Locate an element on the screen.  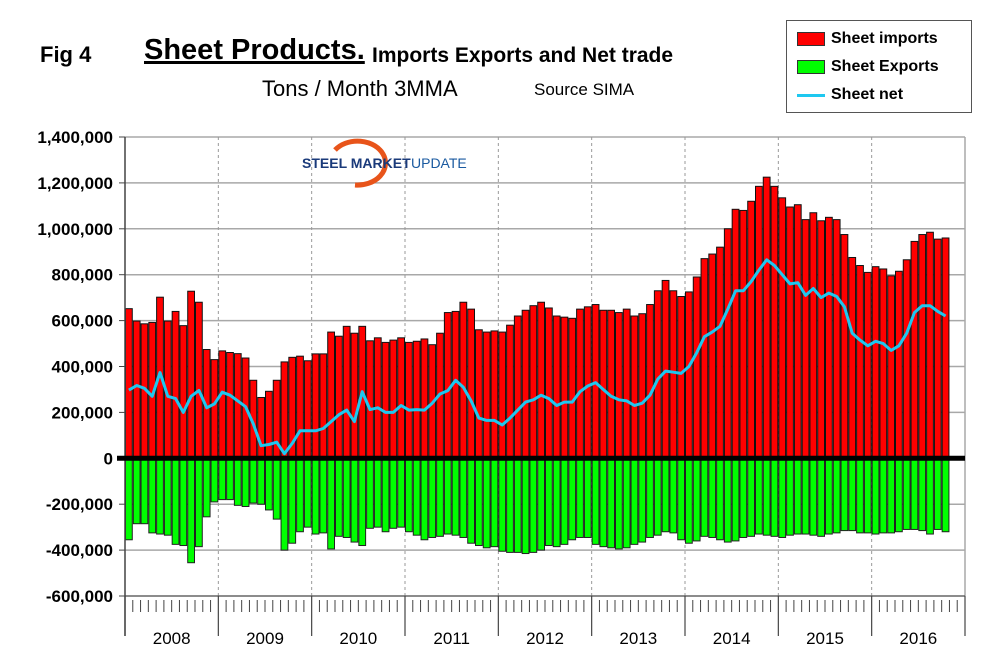
legend-label: Sheet imports is located at coordinates (884, 38).